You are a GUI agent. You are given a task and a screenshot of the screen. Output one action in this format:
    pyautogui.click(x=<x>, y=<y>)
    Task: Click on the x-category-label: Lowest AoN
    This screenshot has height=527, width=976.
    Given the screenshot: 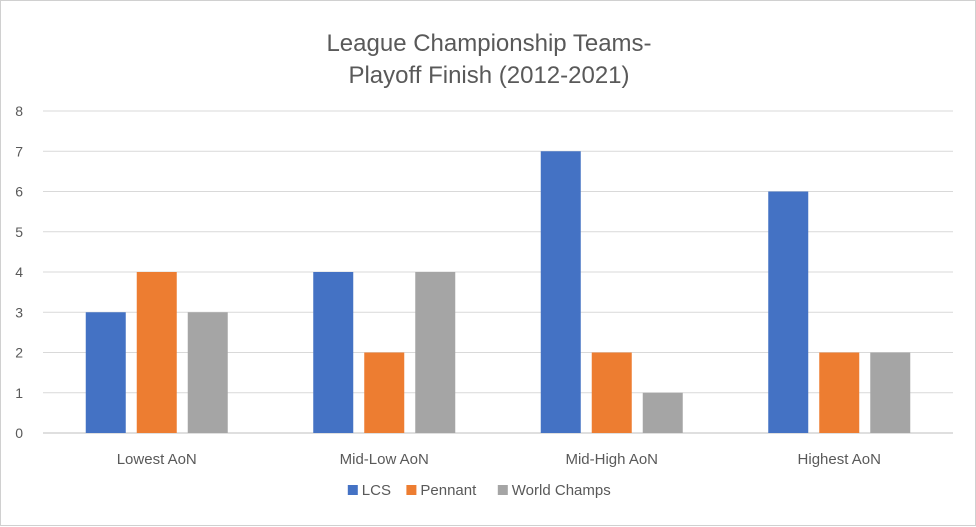 What is the action you would take?
    pyautogui.click(x=157, y=459)
    